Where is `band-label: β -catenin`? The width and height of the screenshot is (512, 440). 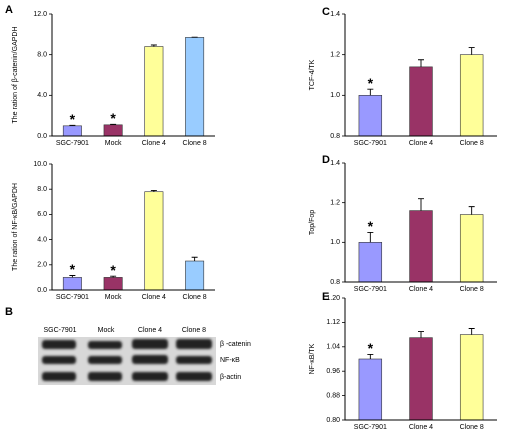 band-label: β -catenin is located at coordinates (235, 344).